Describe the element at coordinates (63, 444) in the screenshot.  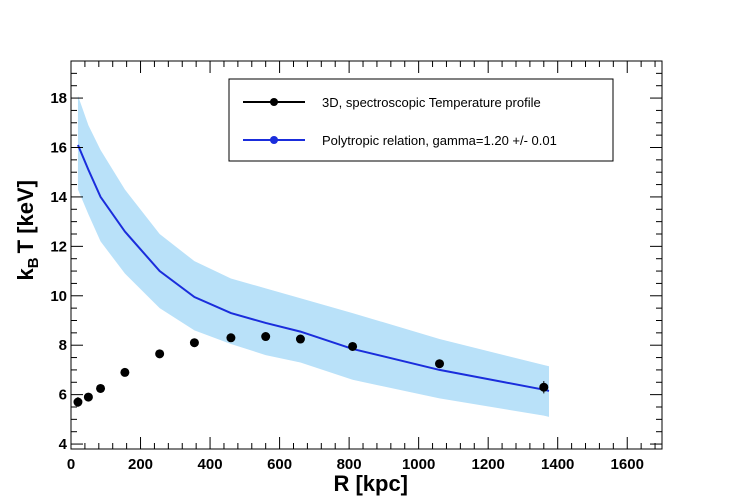
I see `y-tick-label: 4` at that location.